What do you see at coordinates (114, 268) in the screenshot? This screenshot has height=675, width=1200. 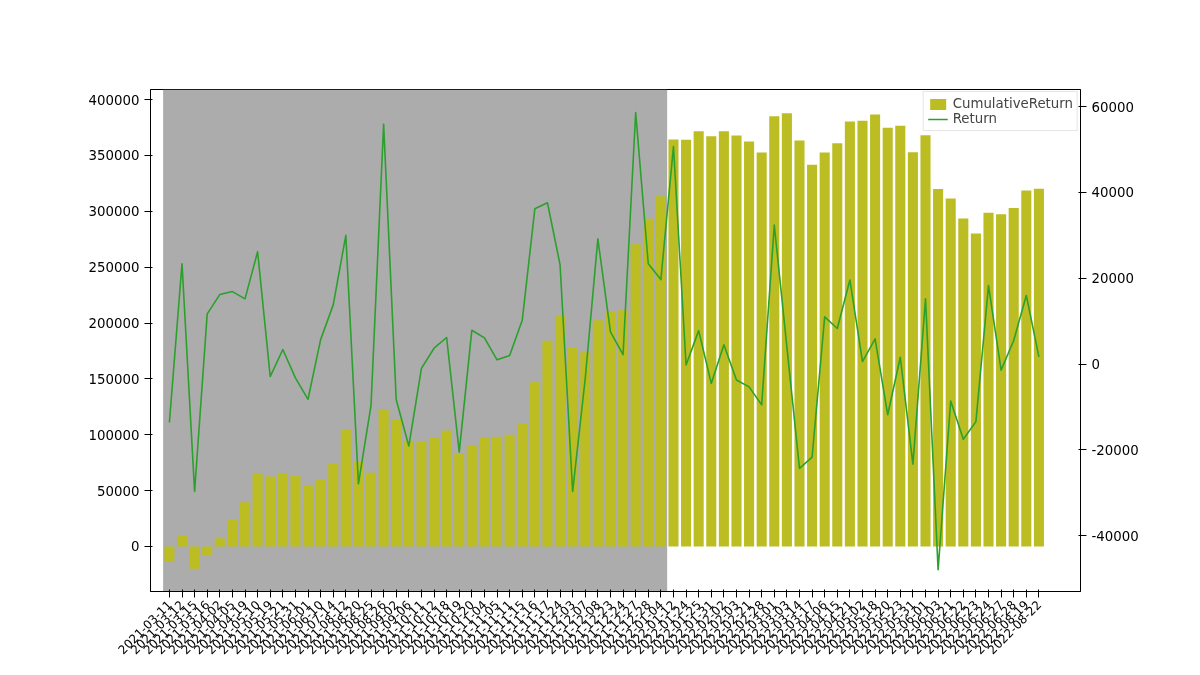 I see `y-tick-label: 250000` at bounding box center [114, 268].